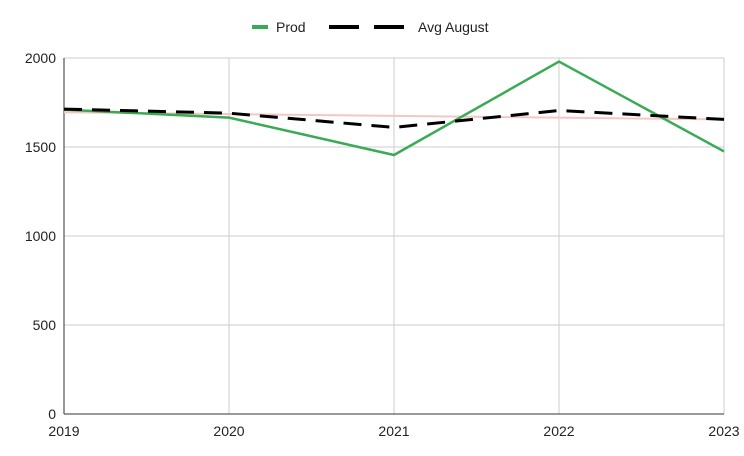 The height and width of the screenshot is (456, 744). Describe the element at coordinates (228, 431) in the screenshot. I see `x-tick-label: 2020` at that location.